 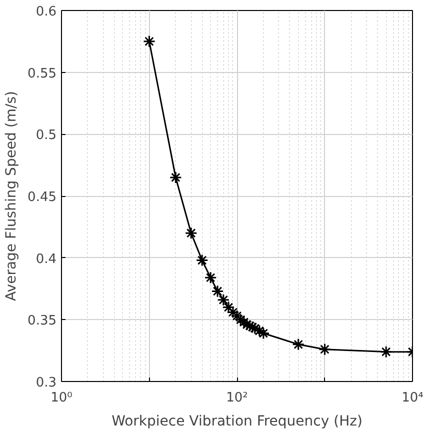 I want to click on y-tick-label: 0.35, so click(x=42, y=321).